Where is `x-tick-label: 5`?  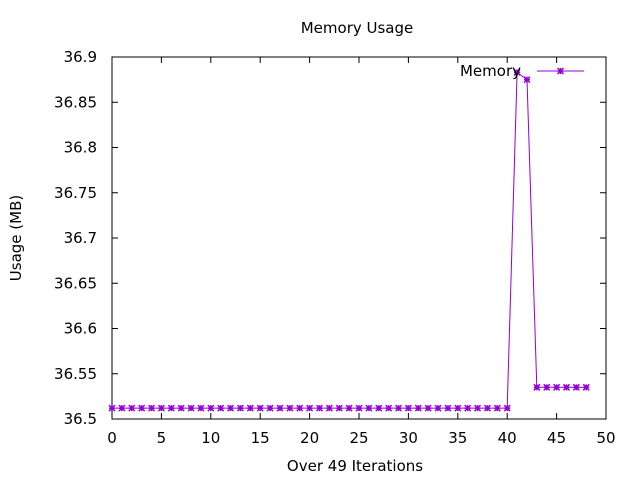
x-tick-label: 5 is located at coordinates (162, 438).